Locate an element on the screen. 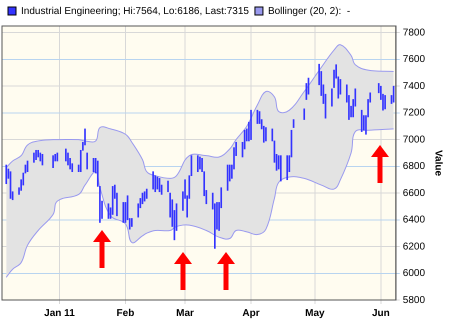  y-tick-label: 7200 is located at coordinates (414, 113).